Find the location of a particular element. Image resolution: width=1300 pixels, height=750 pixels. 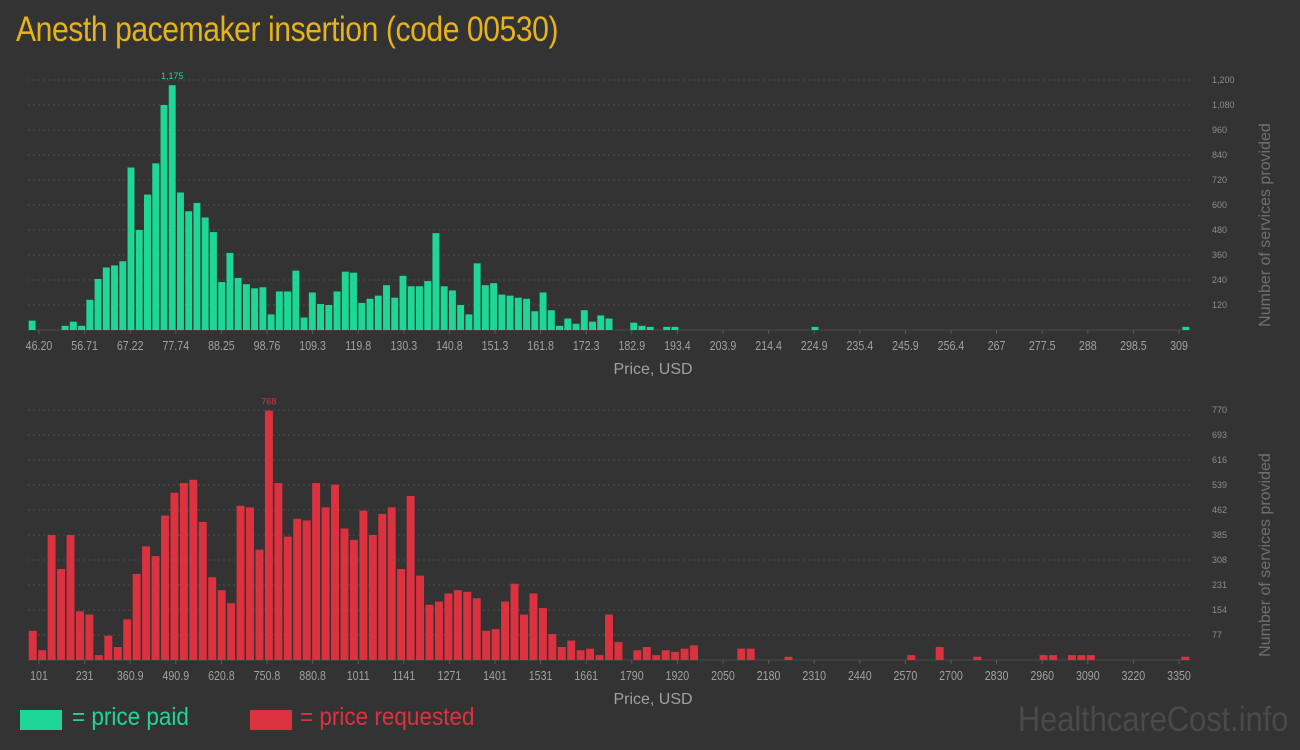

x-tick-label: 3350 is located at coordinates (1179, 675).